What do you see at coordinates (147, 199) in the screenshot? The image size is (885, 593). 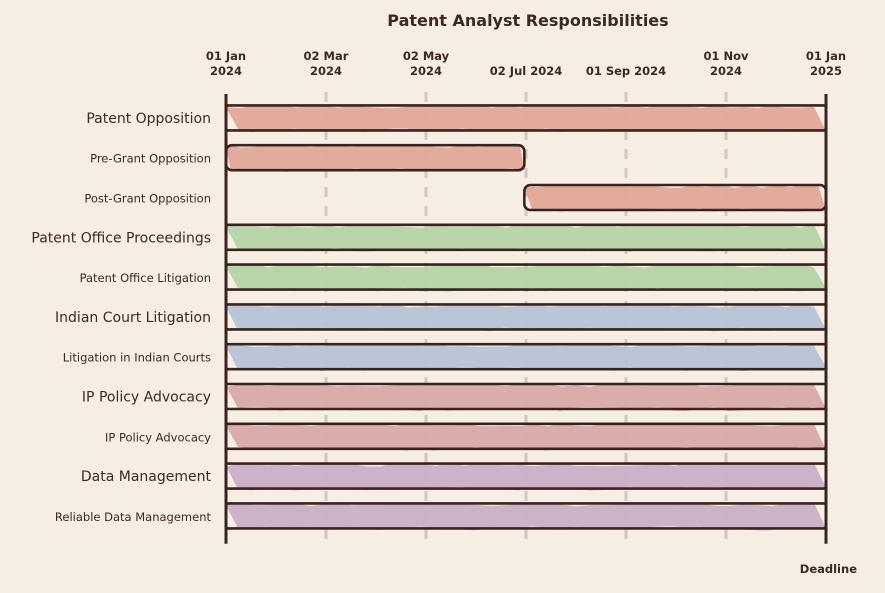 I see `row-label: Post-Grant Opposition` at bounding box center [147, 199].